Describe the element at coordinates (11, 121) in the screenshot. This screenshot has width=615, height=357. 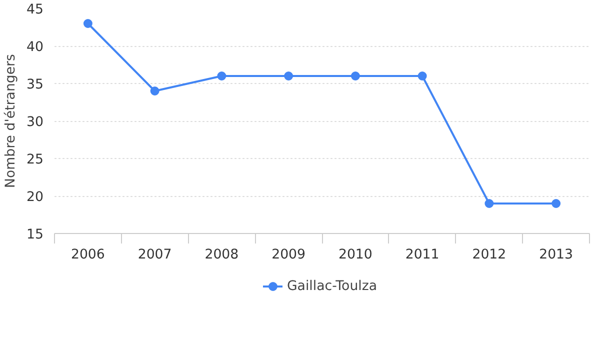
I see `y-axis-title: Nombre d'étrangers` at that location.